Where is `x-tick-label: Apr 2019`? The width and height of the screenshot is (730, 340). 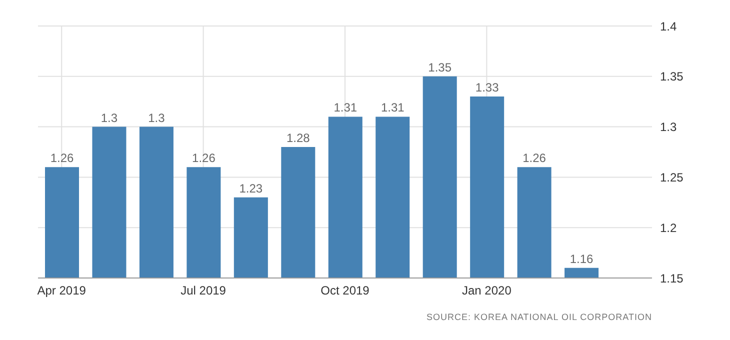 x-tick-label: Apr 2019 is located at coordinates (61, 291).